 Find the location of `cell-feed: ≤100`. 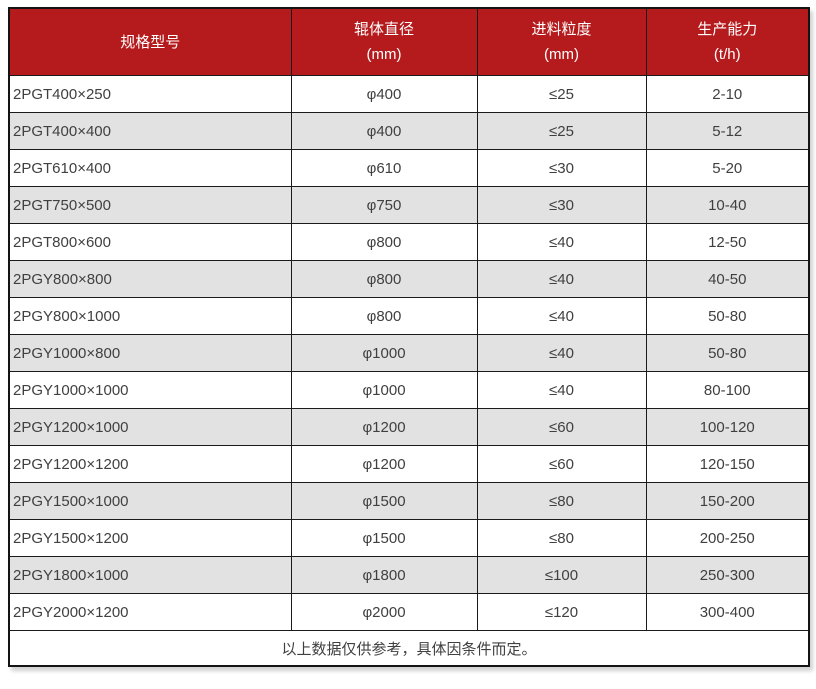

cell-feed: ≤100 is located at coordinates (561, 575).